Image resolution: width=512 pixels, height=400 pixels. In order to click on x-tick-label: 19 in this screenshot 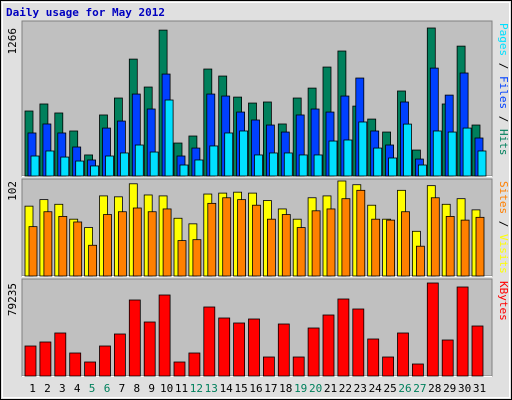, I will do `click(300, 388)`.